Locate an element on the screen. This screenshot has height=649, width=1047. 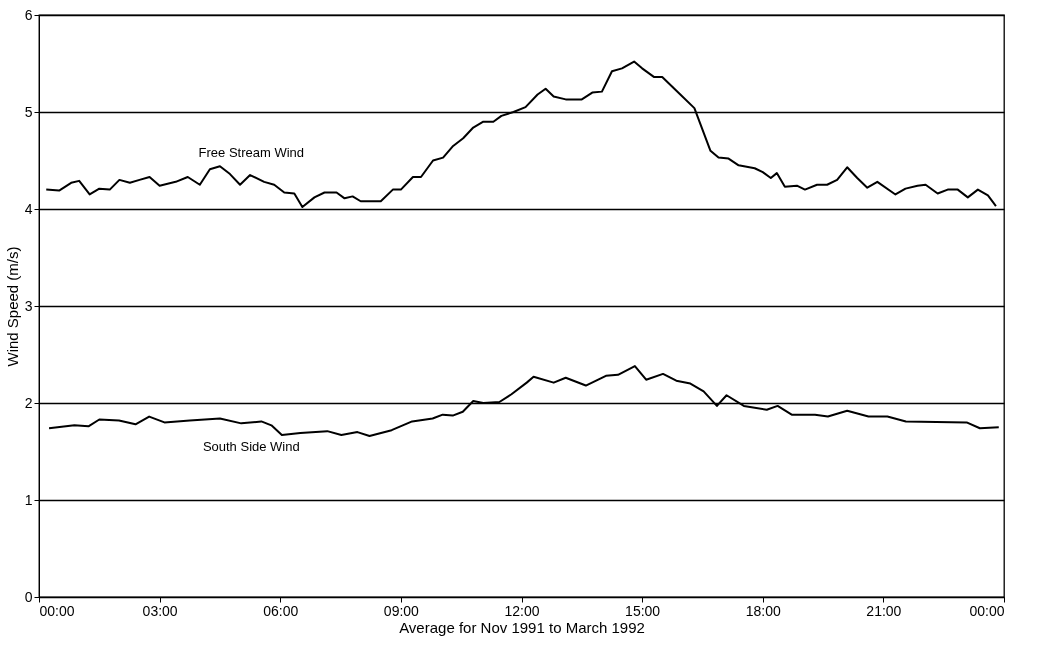
x-tick-label: 18:00 is located at coordinates (763, 610).